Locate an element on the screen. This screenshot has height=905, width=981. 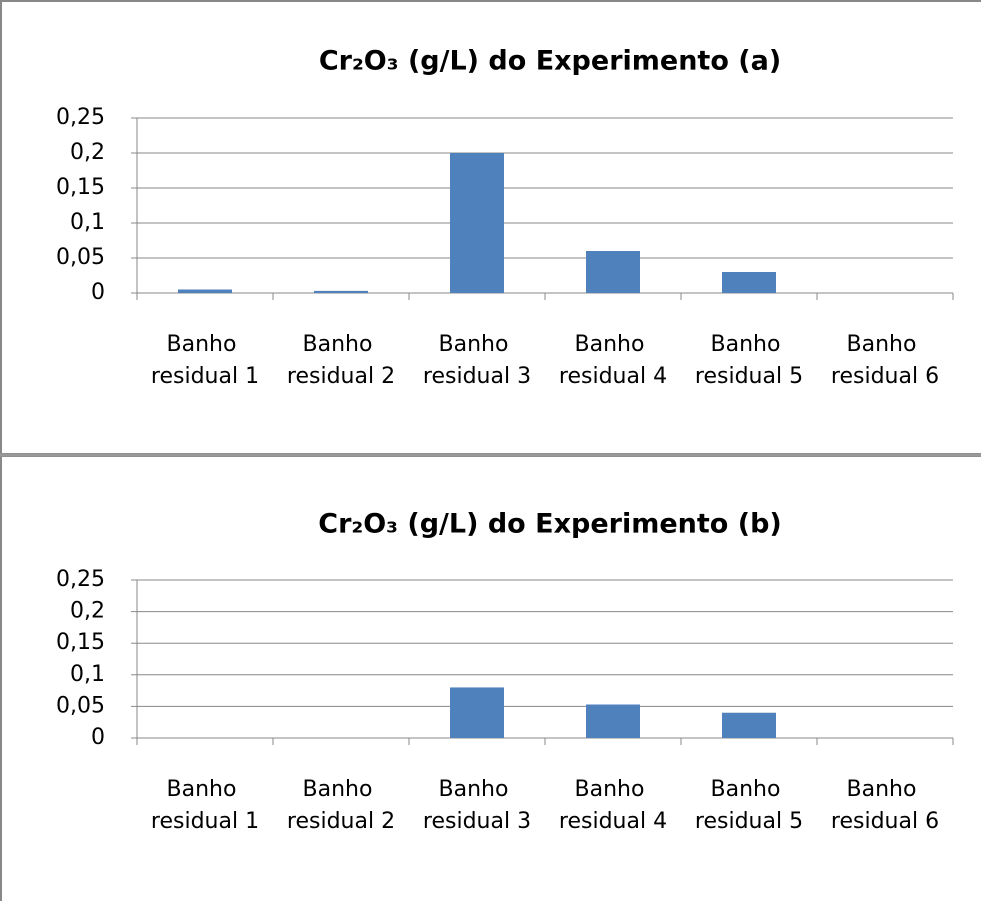
chart-title: Cr₂O₃ (g/L) do Experimento (a) is located at coordinates (550, 61).